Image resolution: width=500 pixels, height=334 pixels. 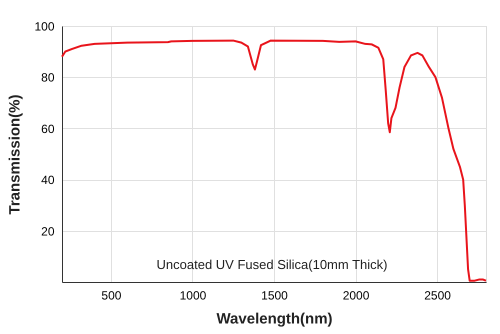 I want to click on y-tick-label: 40, so click(x=48, y=180).